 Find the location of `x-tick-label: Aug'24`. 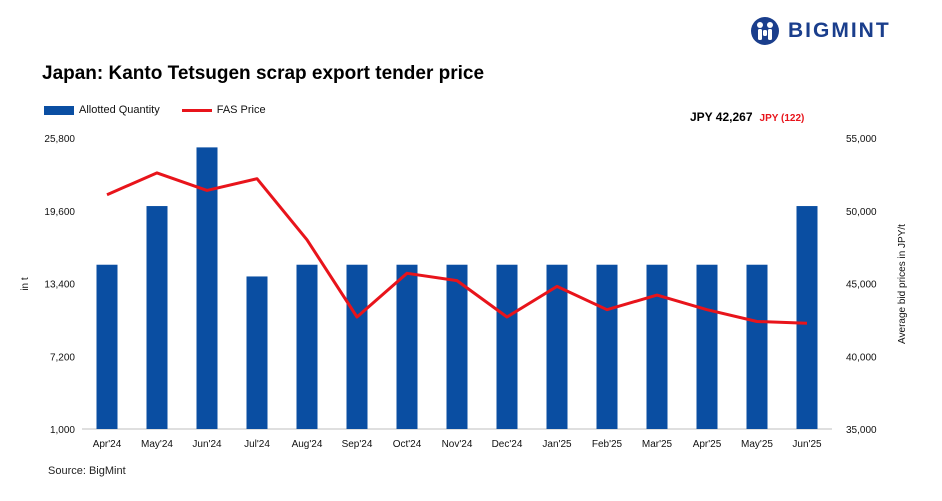

x-tick-label: Aug'24 is located at coordinates (307, 444).